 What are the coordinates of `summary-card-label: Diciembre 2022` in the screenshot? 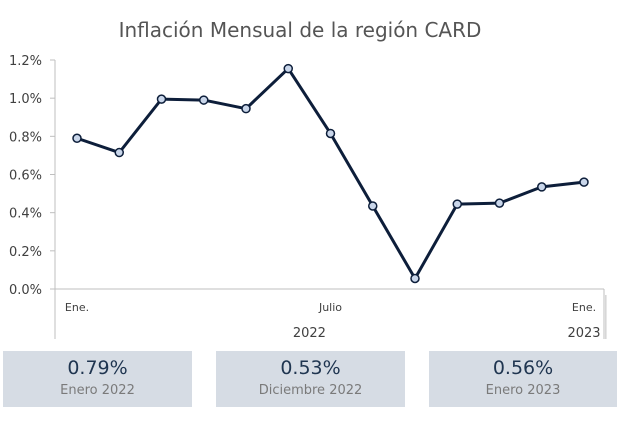 It's located at (310, 390).